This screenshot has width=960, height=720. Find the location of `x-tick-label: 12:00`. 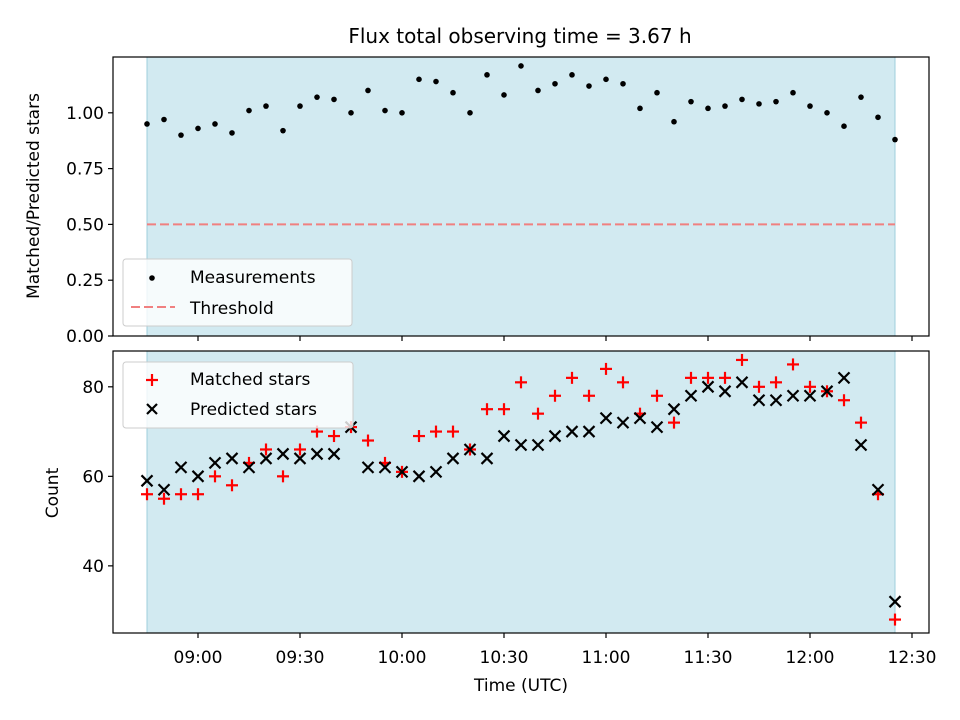

x-tick-label: 12:00 is located at coordinates (810, 658).